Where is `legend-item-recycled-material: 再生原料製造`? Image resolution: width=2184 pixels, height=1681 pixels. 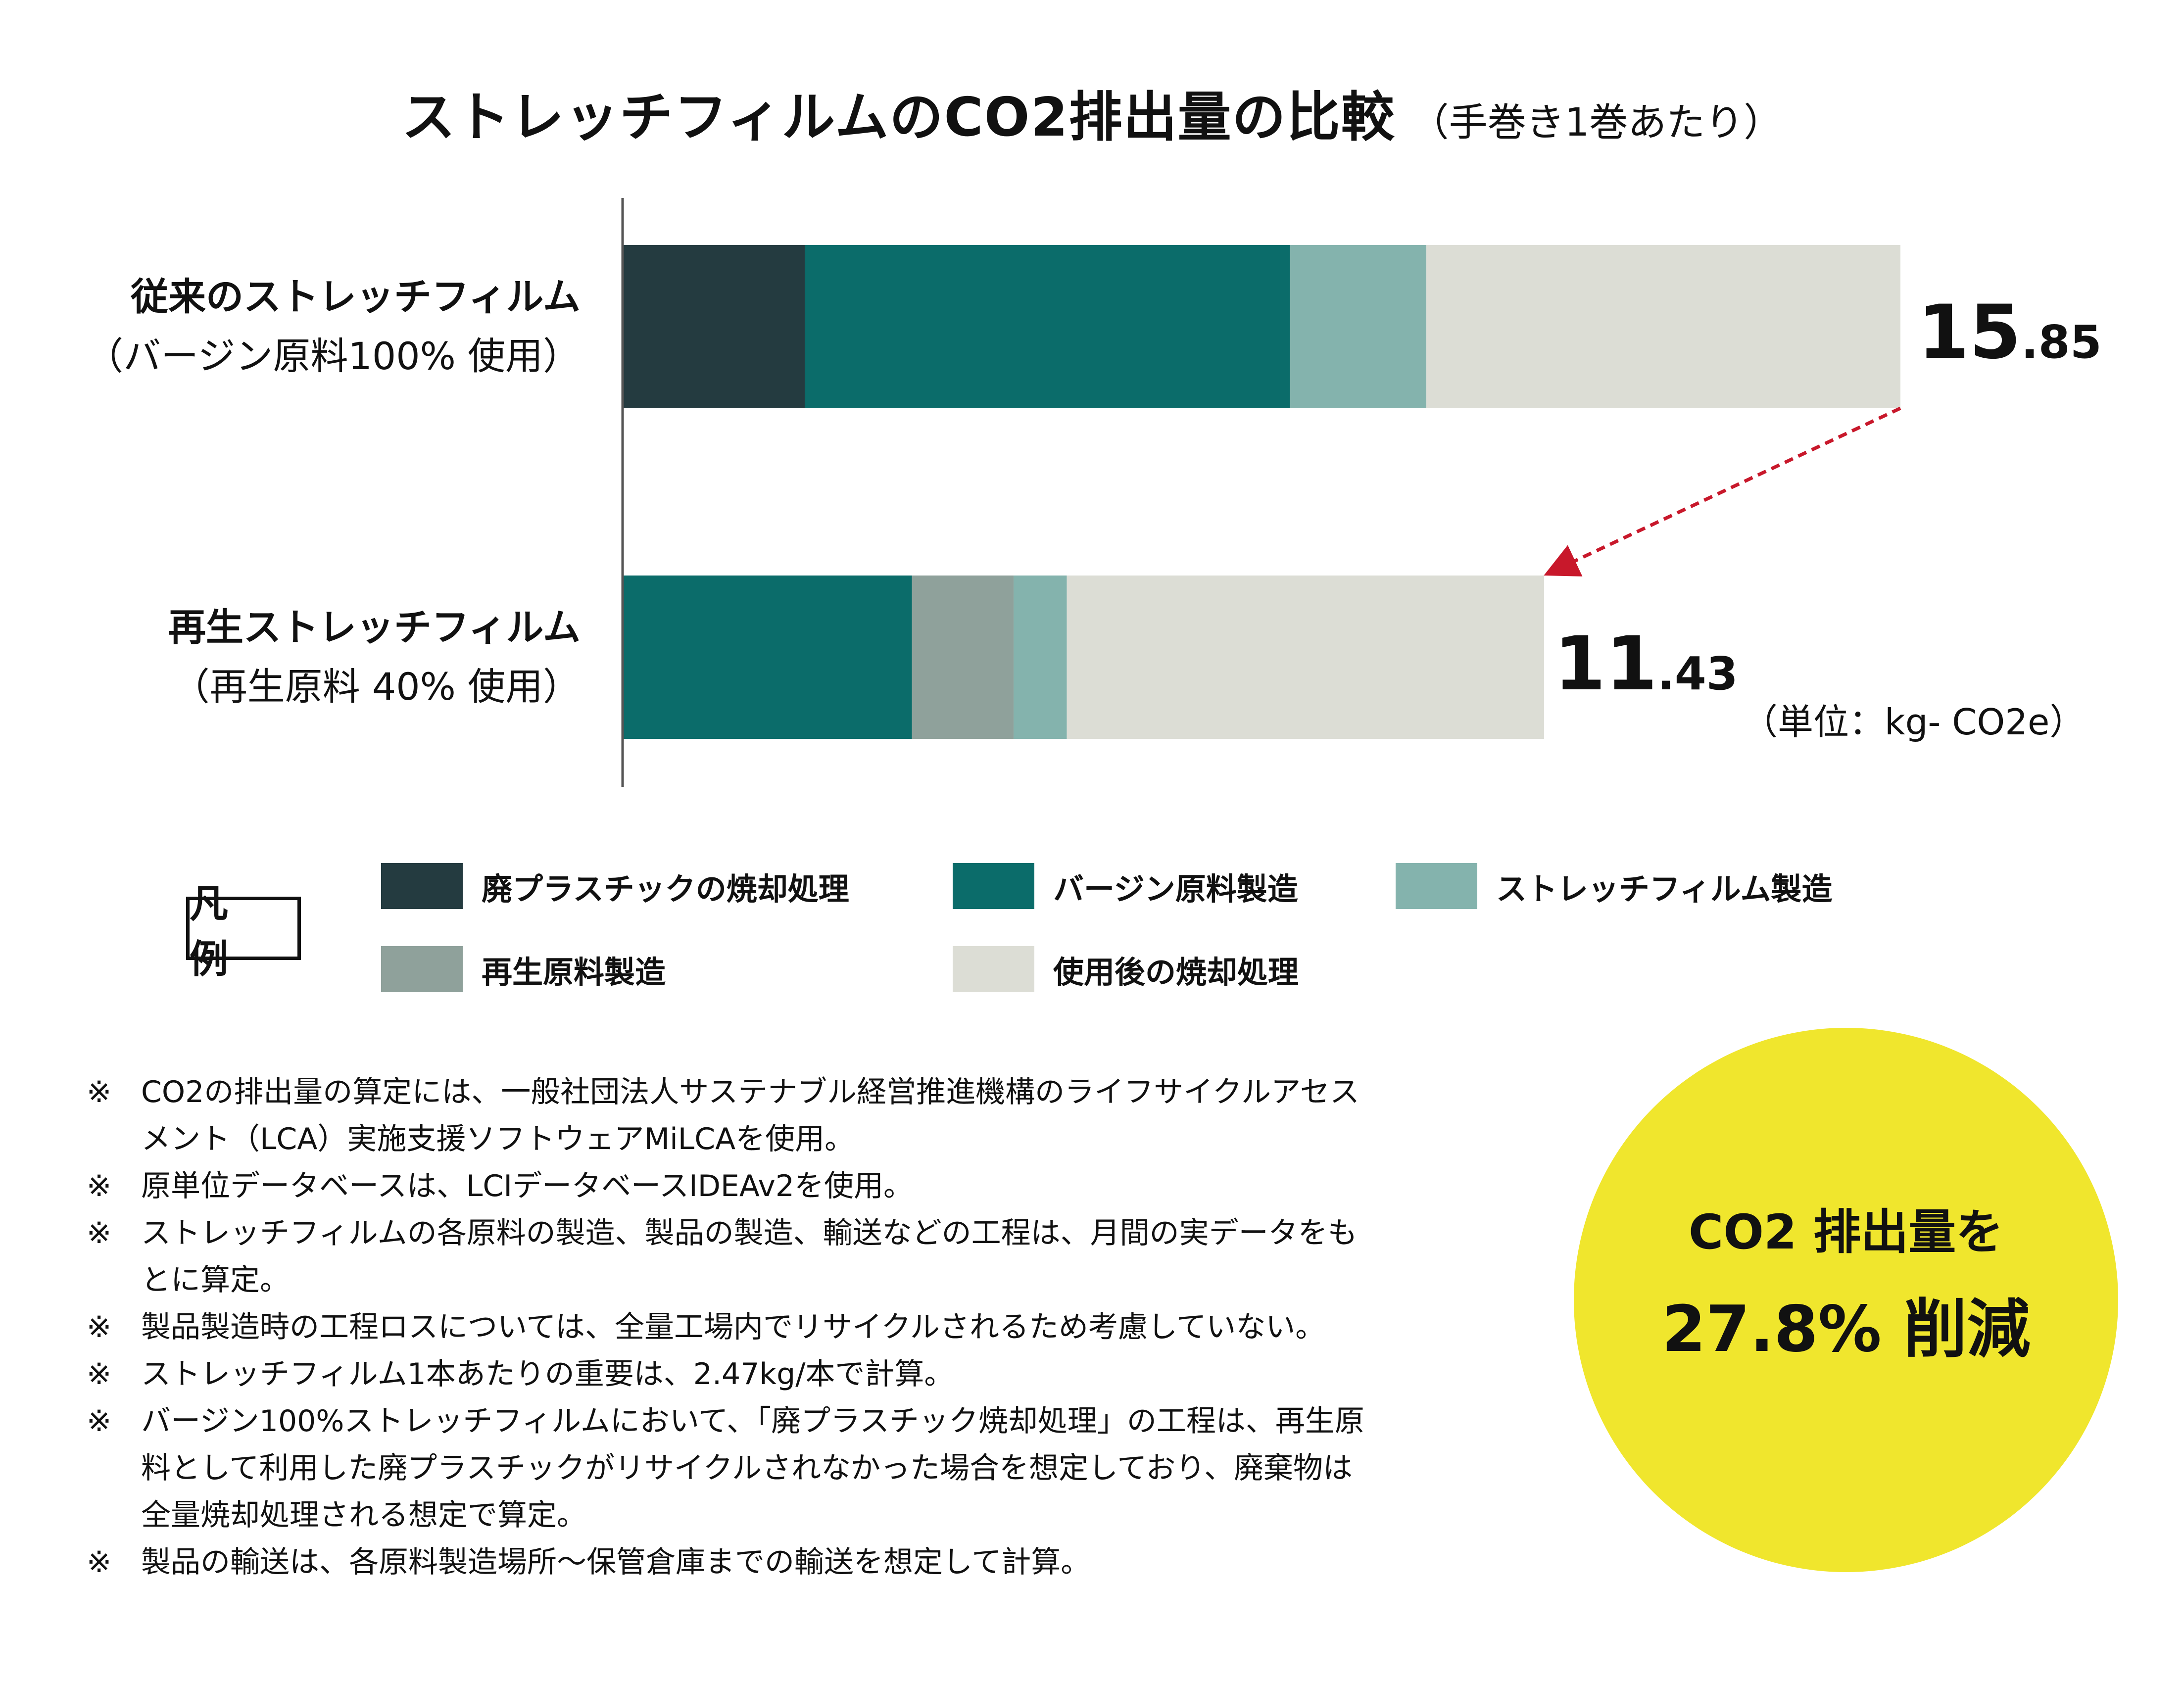 legend-item-recycled-material: 再生原料製造 is located at coordinates (523, 969).